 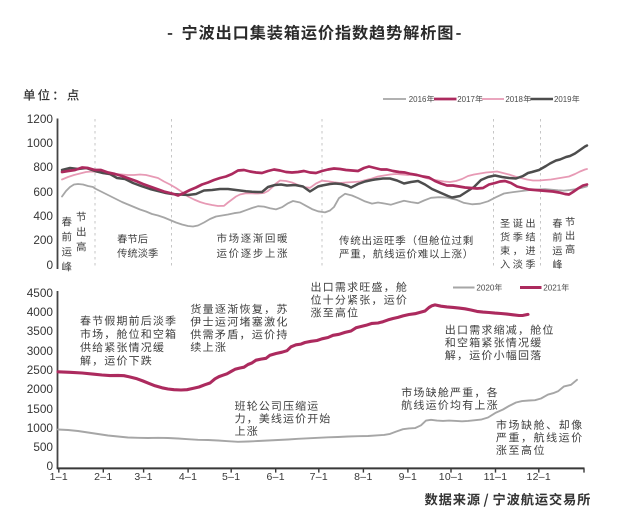 What do you see at coordinates (514, 99) in the screenshot?
I see `svg-text: 2018` at bounding box center [514, 99].